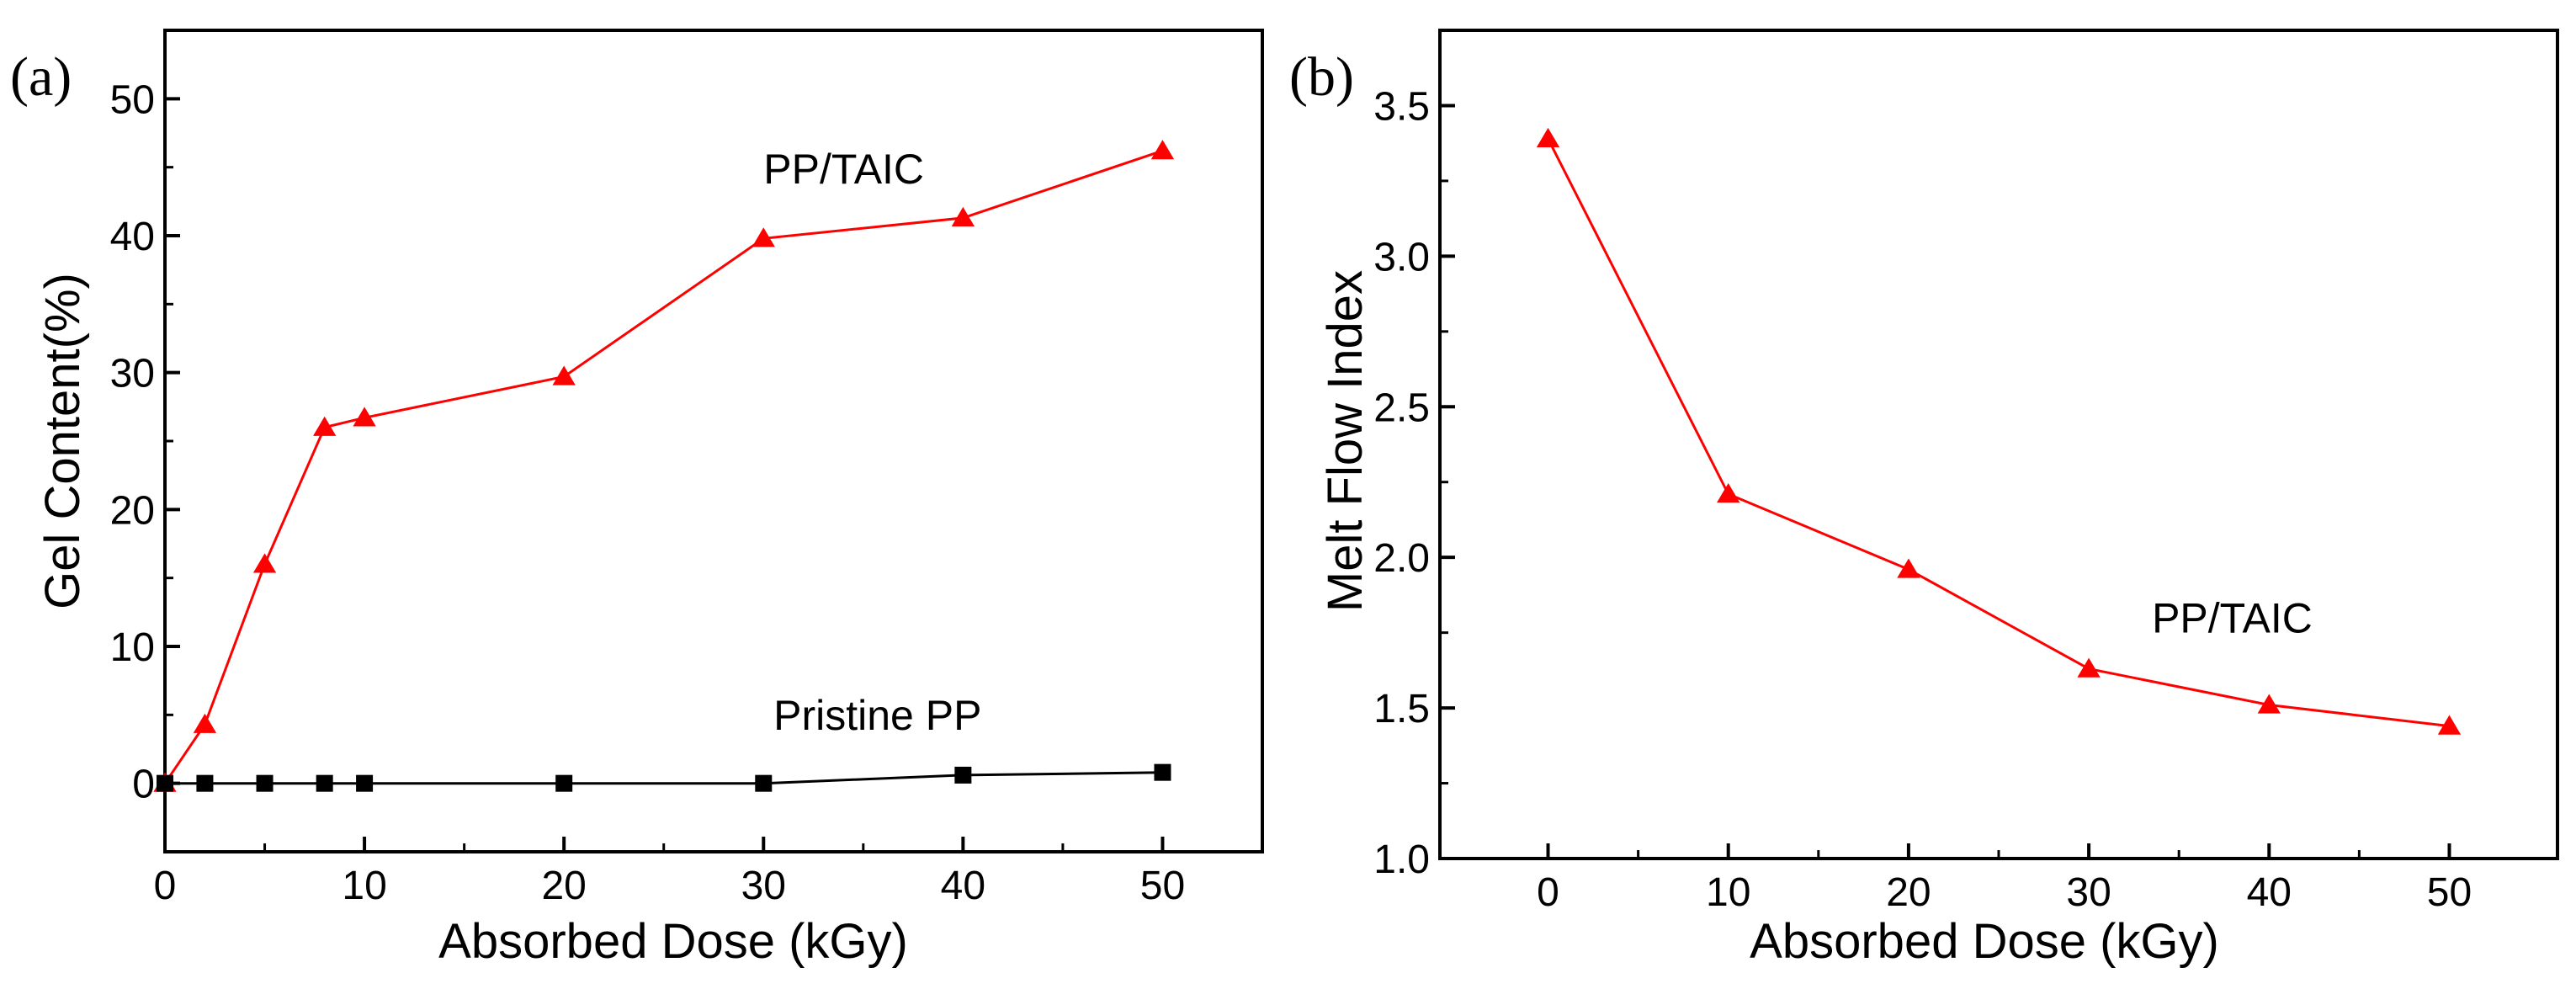 Image resolution: width=2576 pixels, height=989 pixels. Describe the element at coordinates (763, 886) in the screenshot. I see `x-tick-label-a-3: 30` at that location.